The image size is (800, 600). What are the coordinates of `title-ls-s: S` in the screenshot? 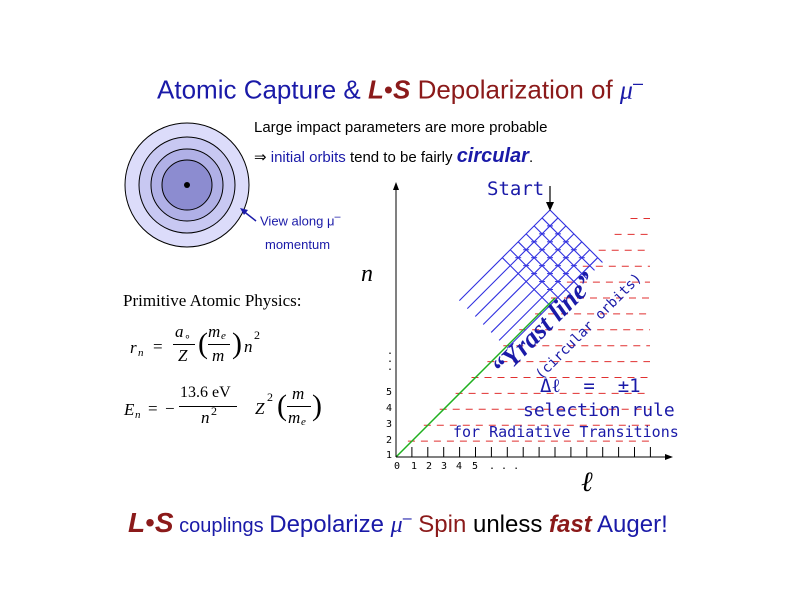 It's located at (402, 89).